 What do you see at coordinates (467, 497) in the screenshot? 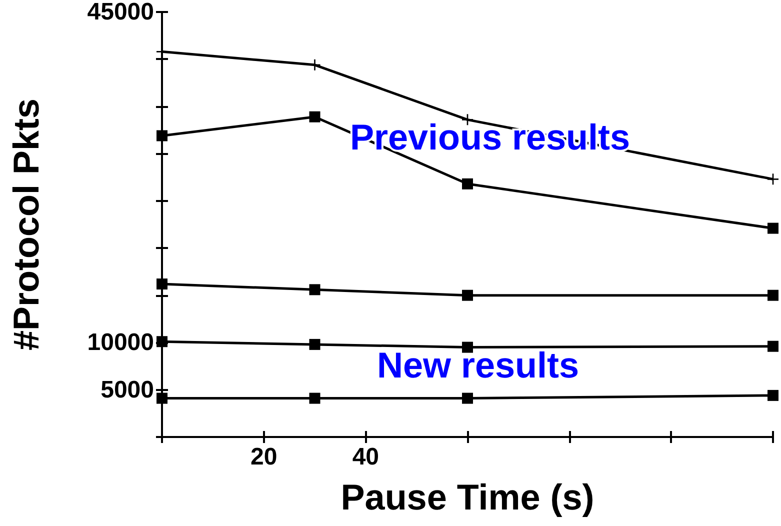
I see `x-axis-title: Pause Time (s)` at bounding box center [467, 497].